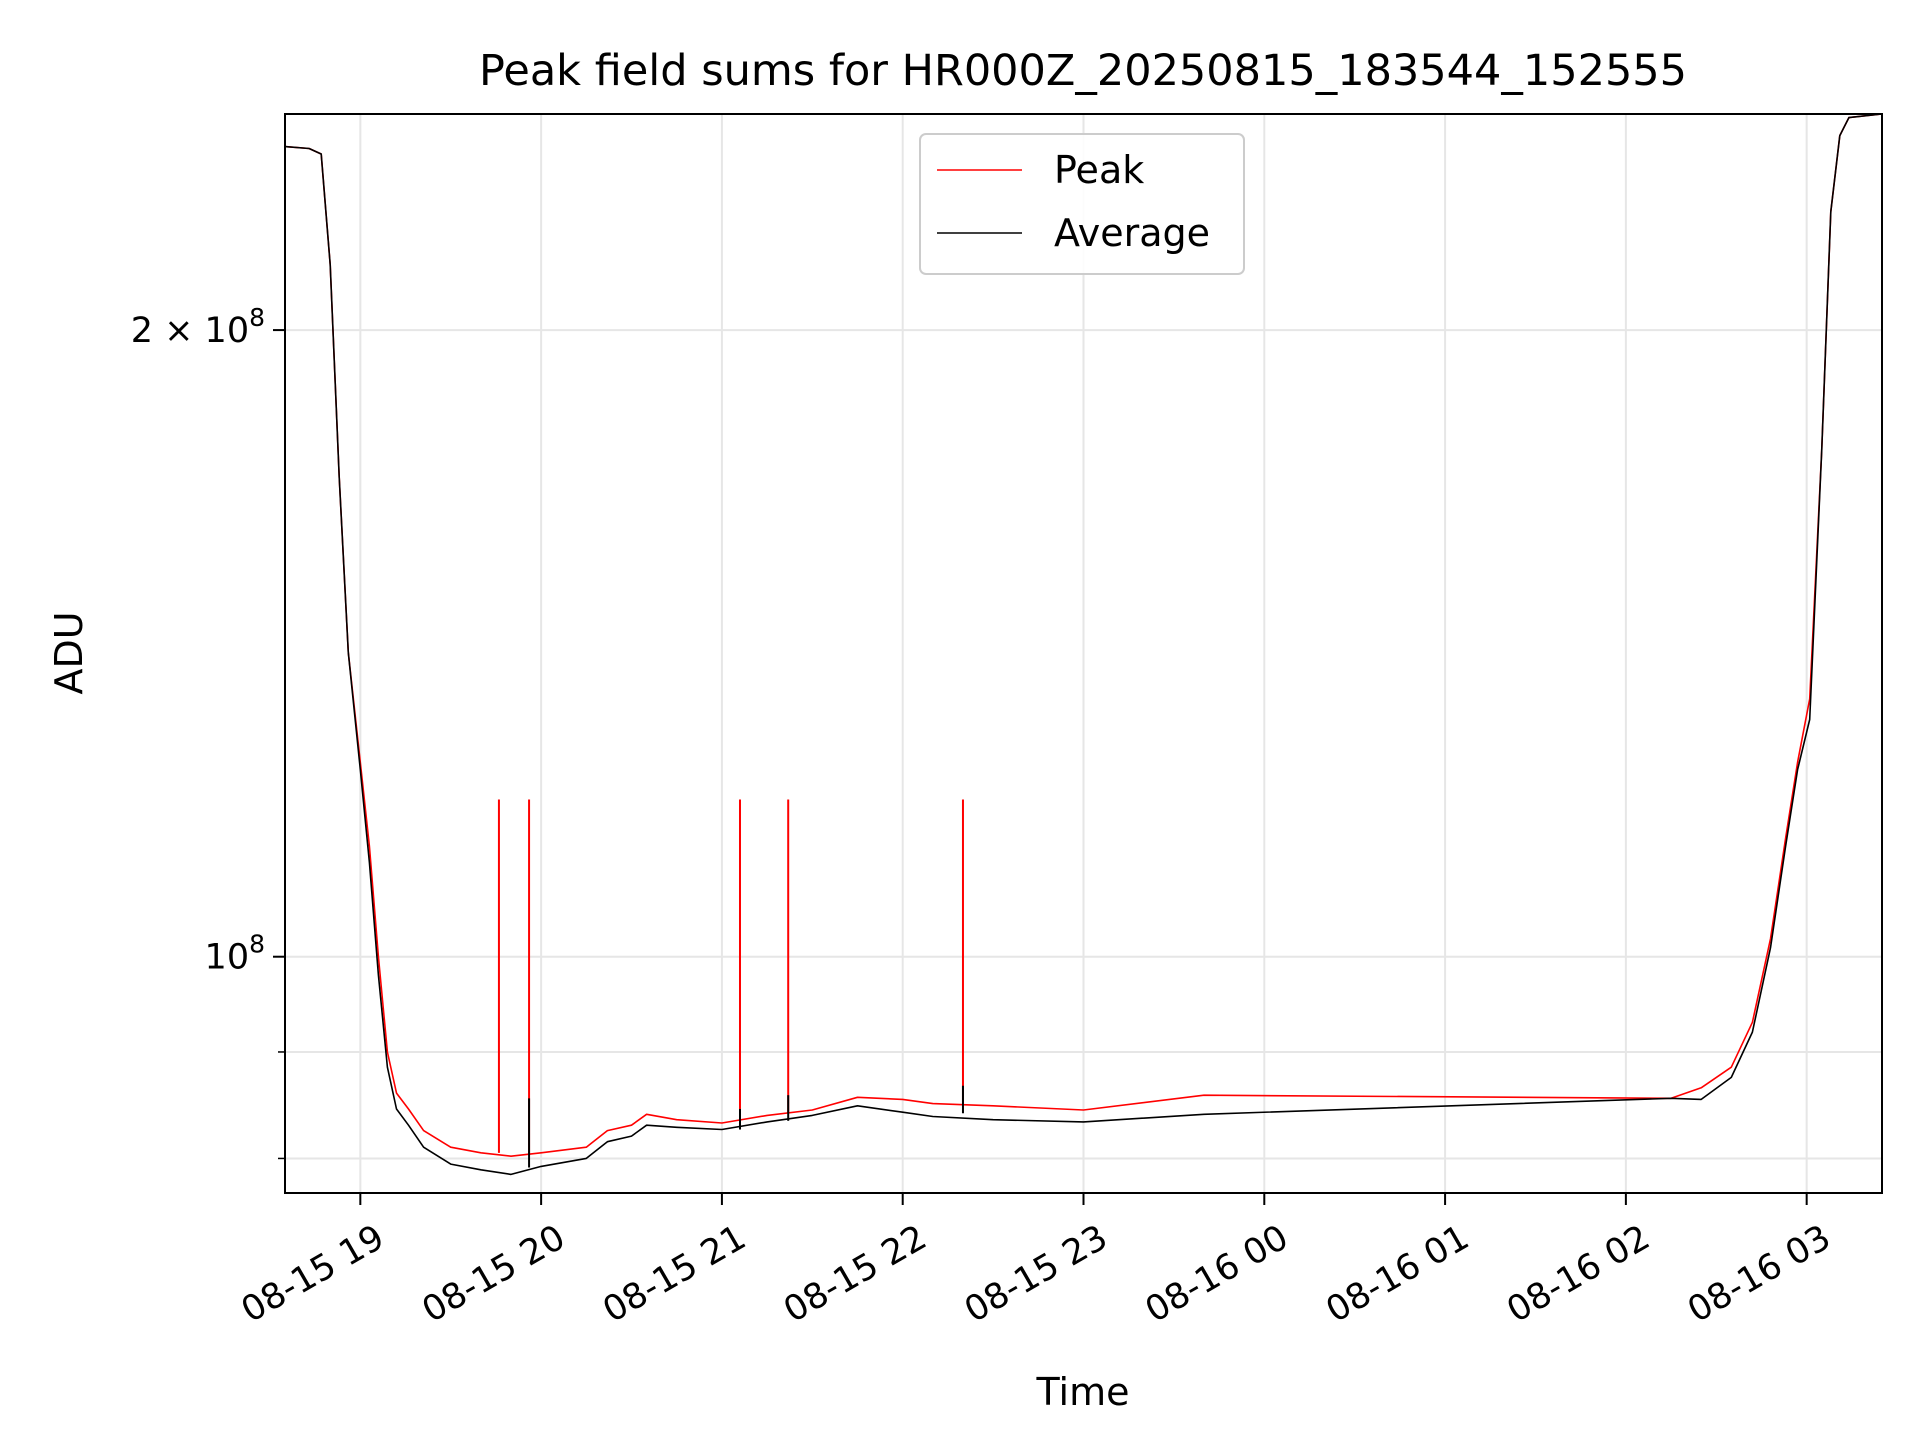 The width and height of the screenshot is (1920, 1440). I want to click on legend-label-average: Average, so click(1132, 233).